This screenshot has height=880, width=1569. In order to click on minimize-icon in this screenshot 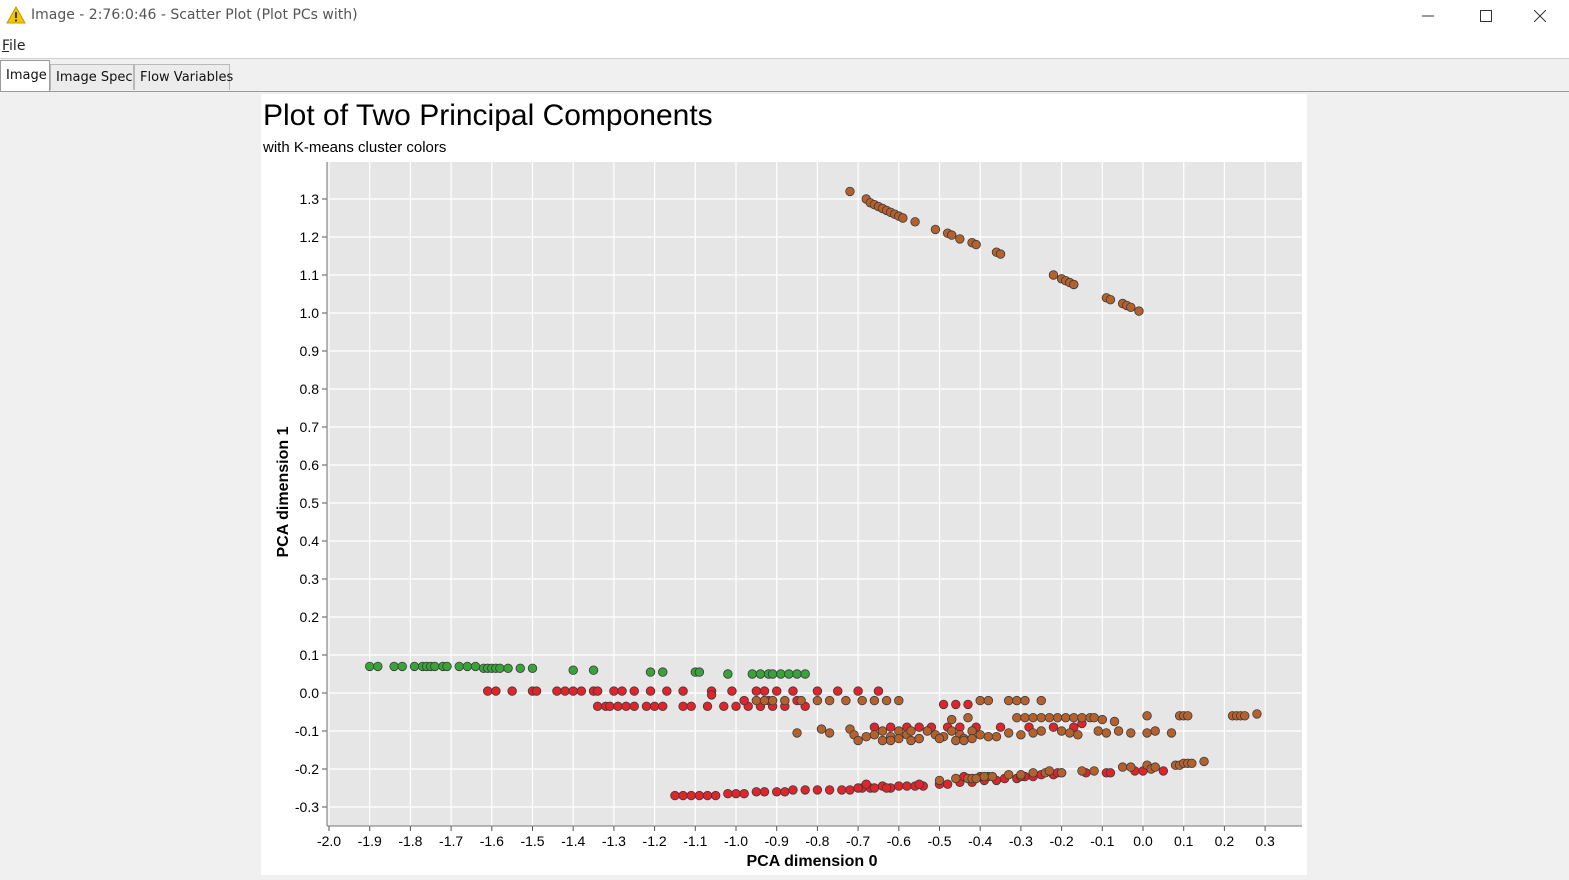, I will do `click(1428, 16)`.